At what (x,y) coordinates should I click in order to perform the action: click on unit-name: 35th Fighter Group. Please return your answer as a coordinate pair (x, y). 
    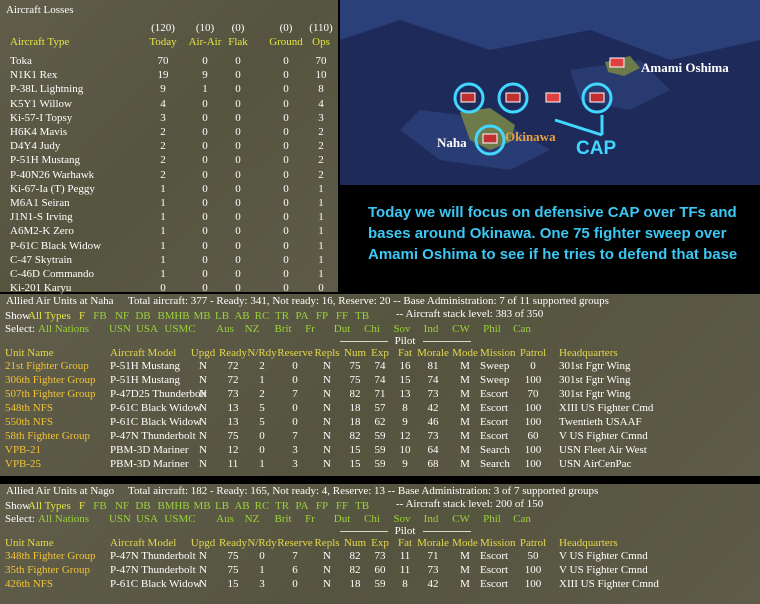
    Looking at the image, I should click on (47, 570).